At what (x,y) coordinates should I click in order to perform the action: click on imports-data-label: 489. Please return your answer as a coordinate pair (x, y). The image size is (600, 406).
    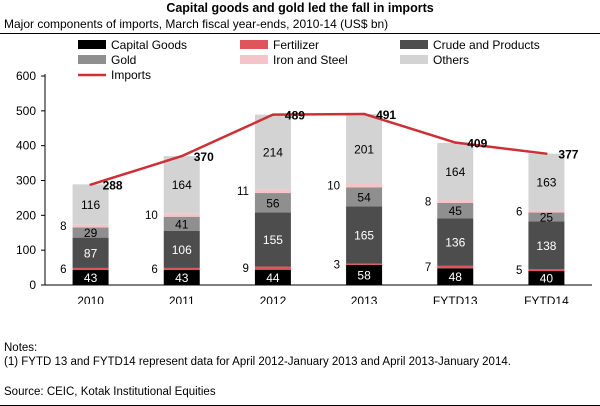
    Looking at the image, I should click on (295, 116).